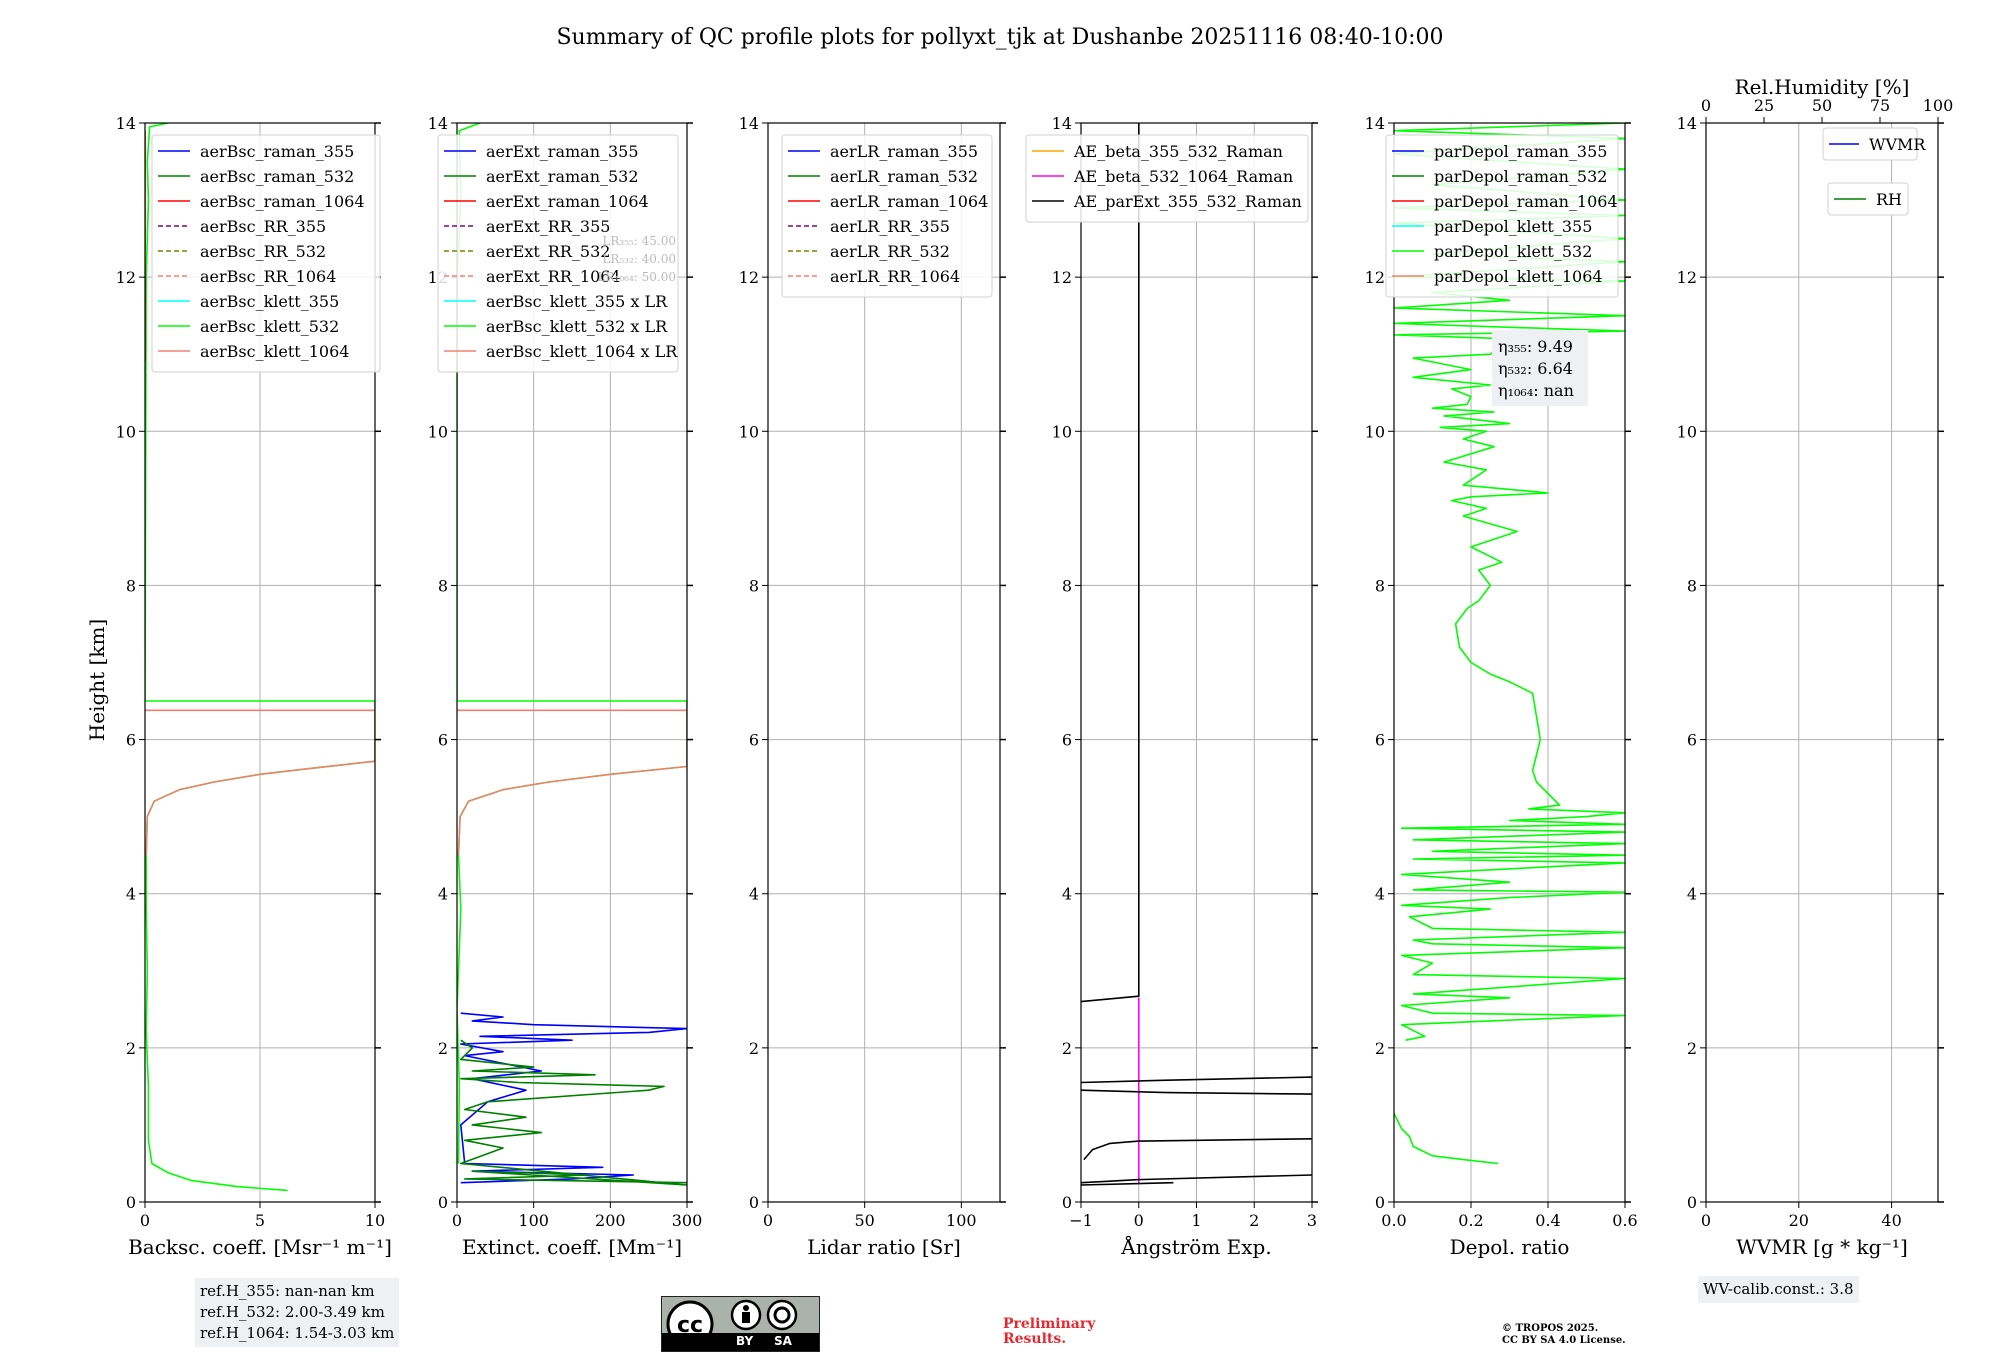  What do you see at coordinates (1868, 199) in the screenshot?
I see `legend-box-rh` at bounding box center [1868, 199].